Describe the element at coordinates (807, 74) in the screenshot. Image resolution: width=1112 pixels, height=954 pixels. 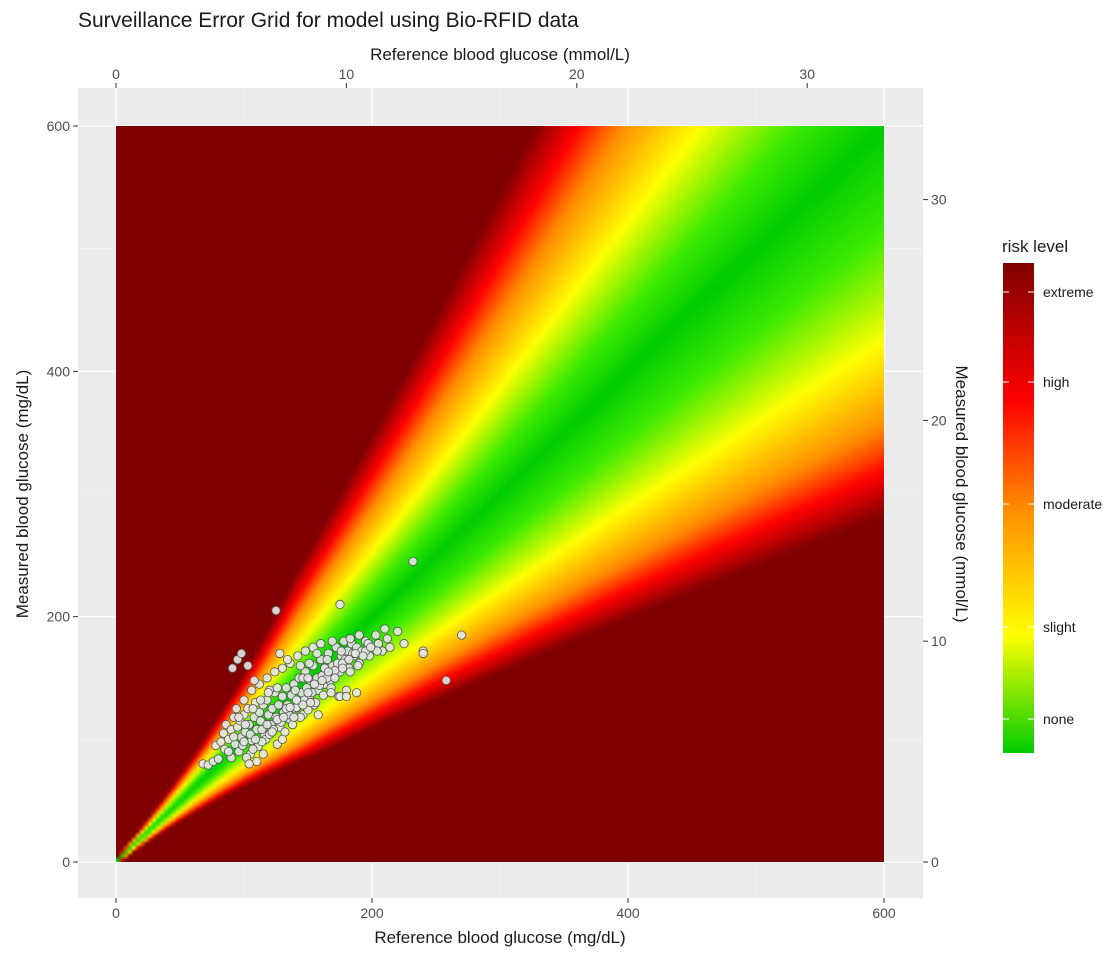
I see `x2-tick-label: 30` at that location.